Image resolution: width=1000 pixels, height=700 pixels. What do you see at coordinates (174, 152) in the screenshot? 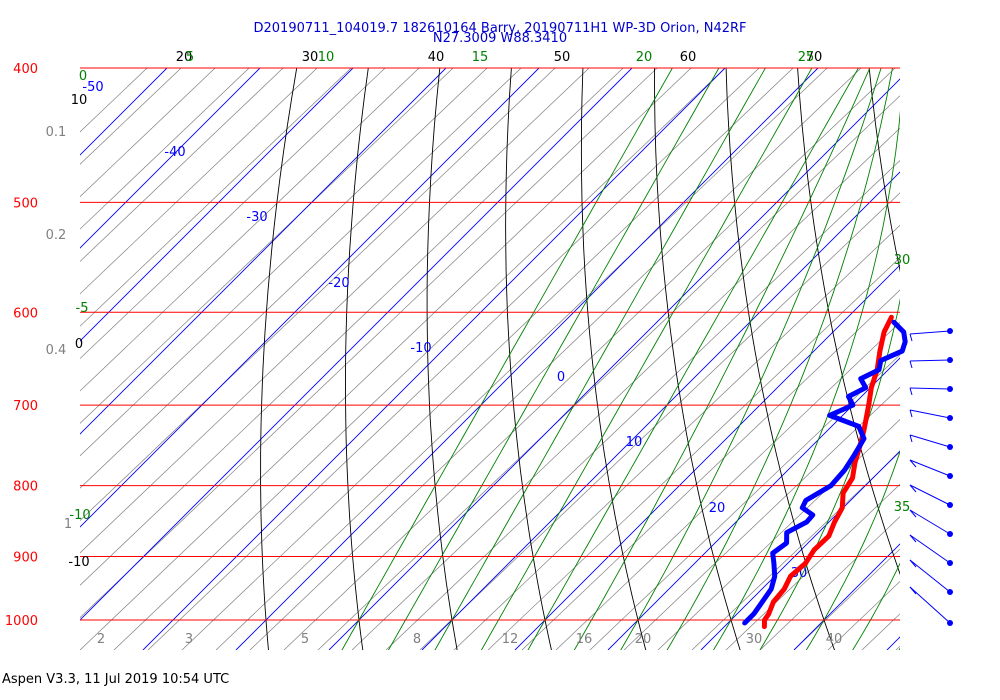
I see `isotherm-label: -40` at bounding box center [174, 152].